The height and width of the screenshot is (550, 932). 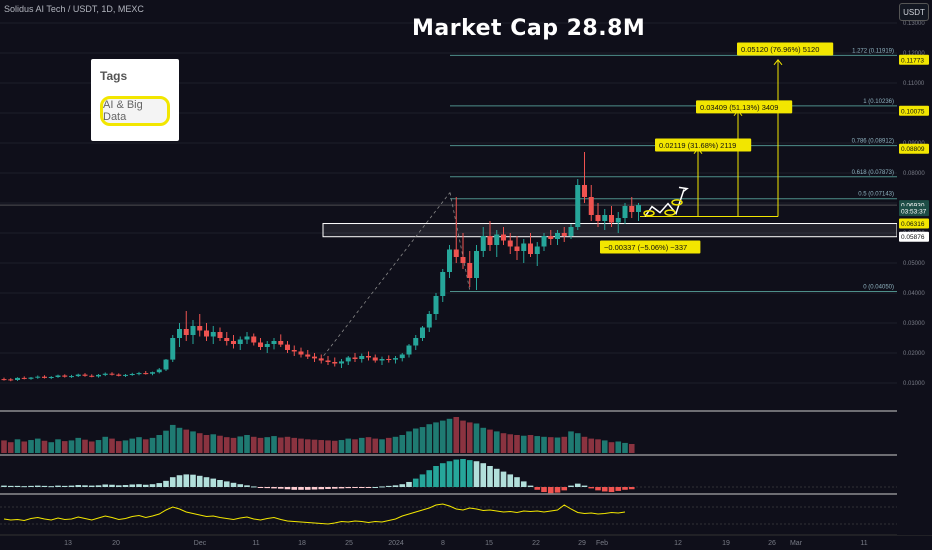 What do you see at coordinates (913, 111) in the screenshot?
I see `price-label-text: 0.10075` at bounding box center [913, 111].